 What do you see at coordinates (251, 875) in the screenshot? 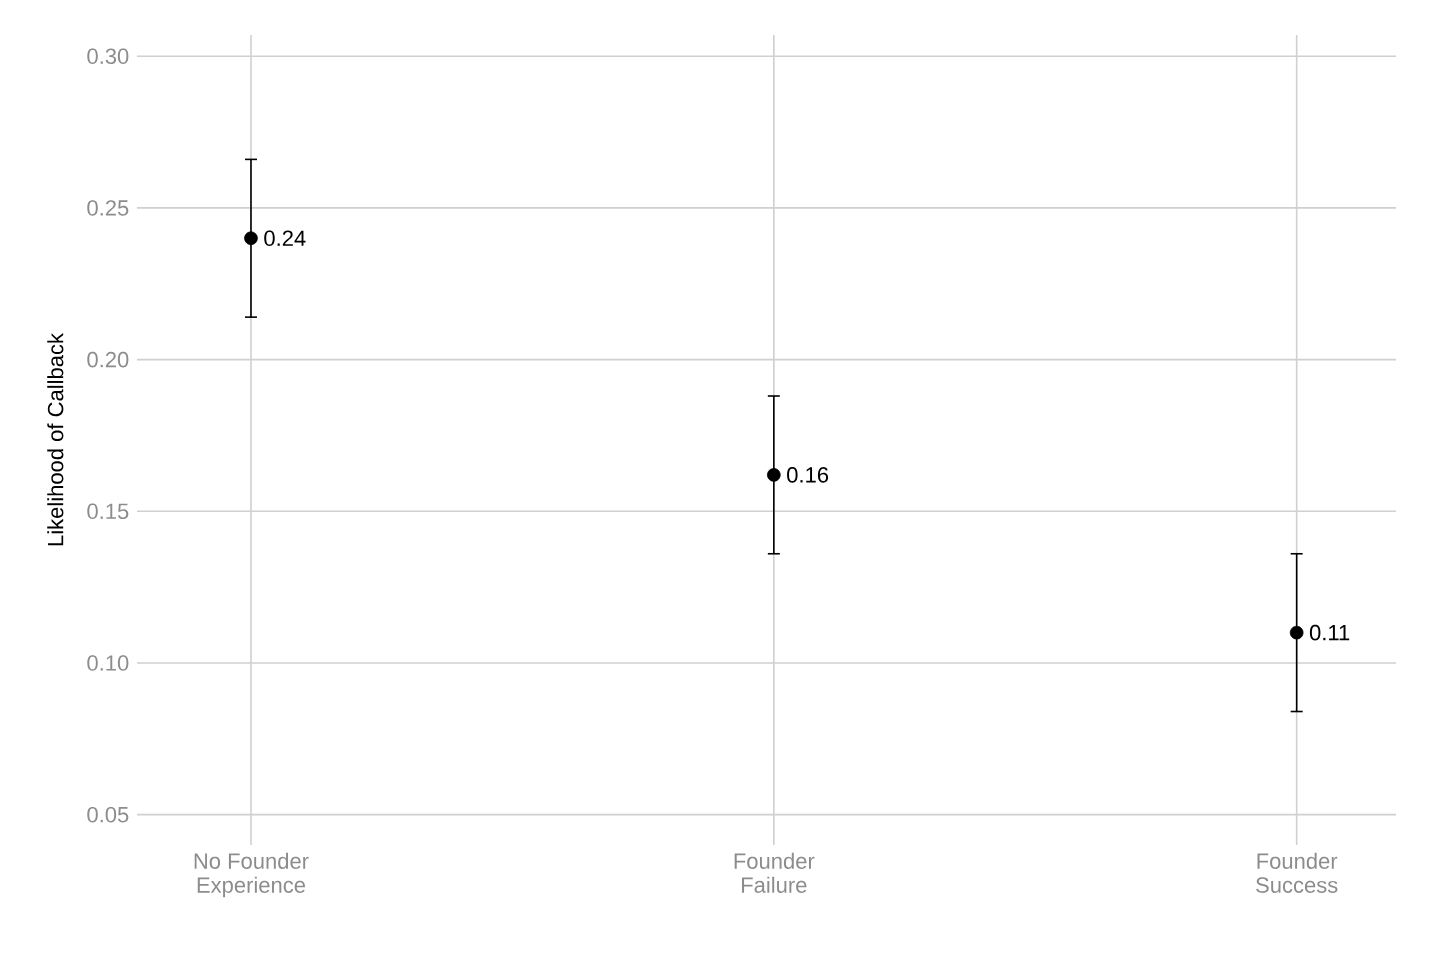
I see `x-tick-label: No Founder Experience` at bounding box center [251, 875].